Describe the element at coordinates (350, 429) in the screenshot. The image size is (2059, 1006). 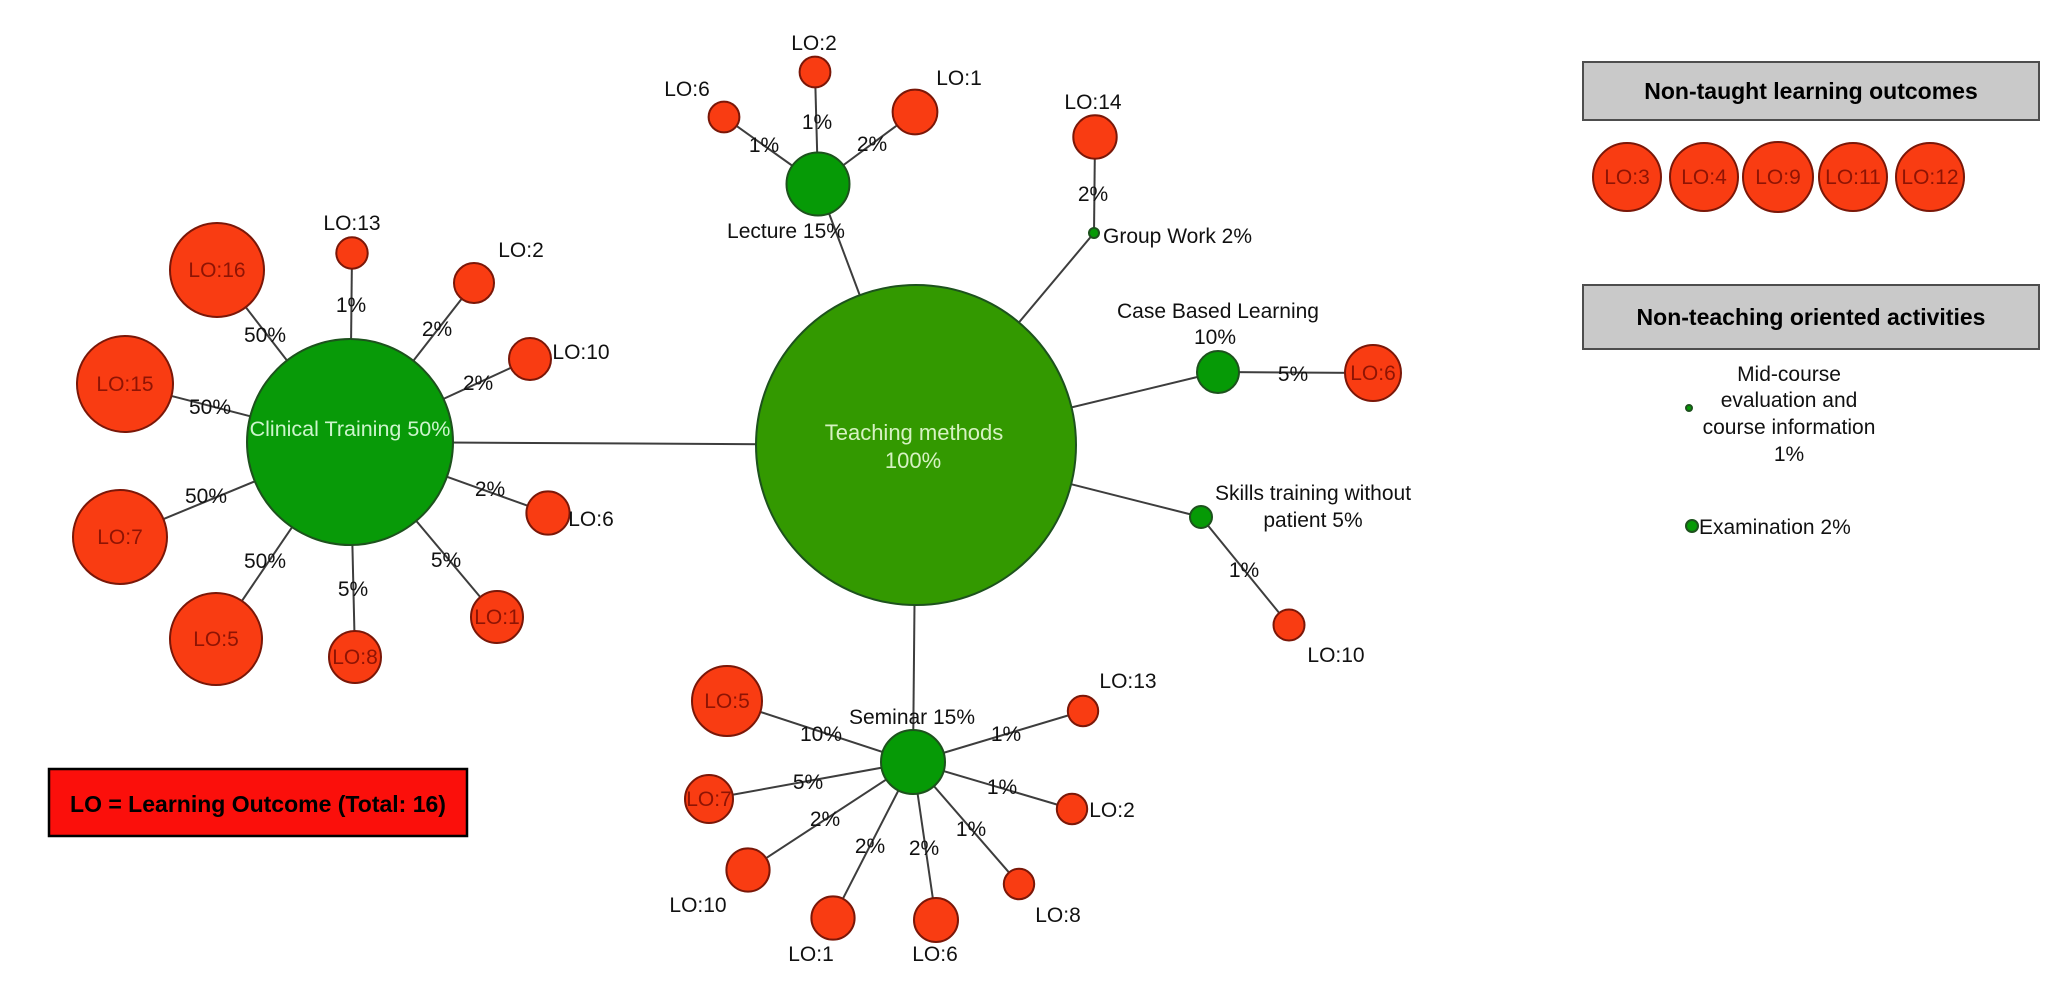
I see `svg-text: Clinical Training 50%` at that location.